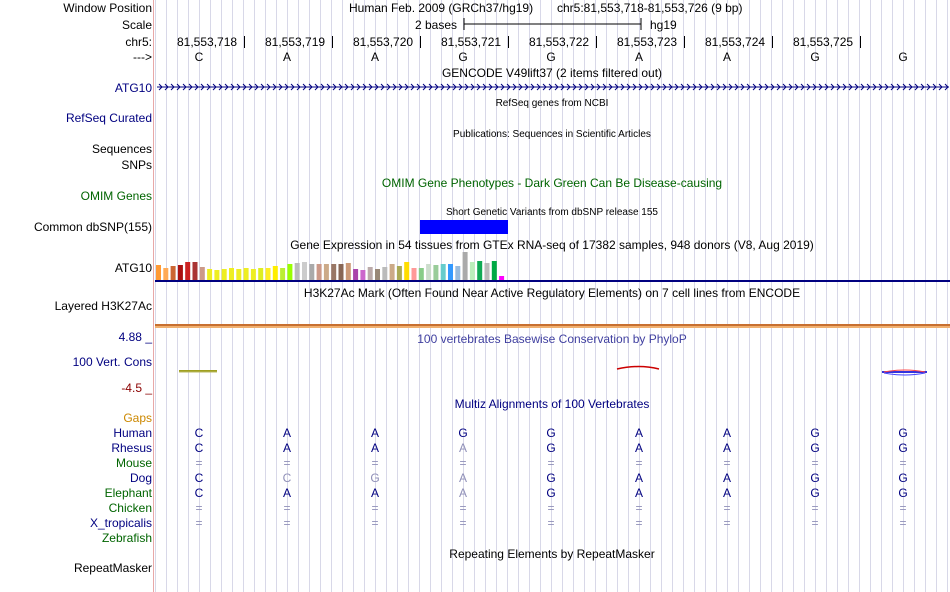 The image size is (950, 592). Describe the element at coordinates (552, 73) in the screenshot. I see `gencode-track-title: GENCODE V49lift37 (2 items filtered out)` at that location.